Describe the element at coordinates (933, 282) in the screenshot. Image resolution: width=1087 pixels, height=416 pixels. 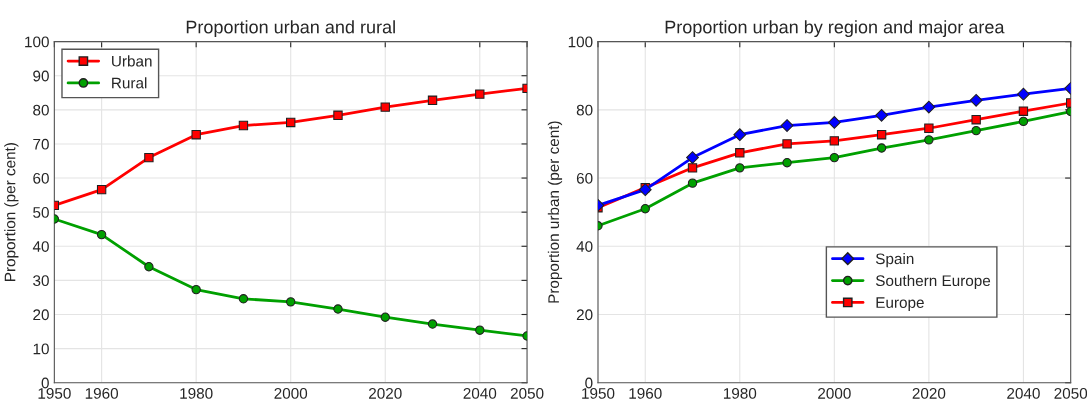
I see `legend-label: Southern Europe` at that location.